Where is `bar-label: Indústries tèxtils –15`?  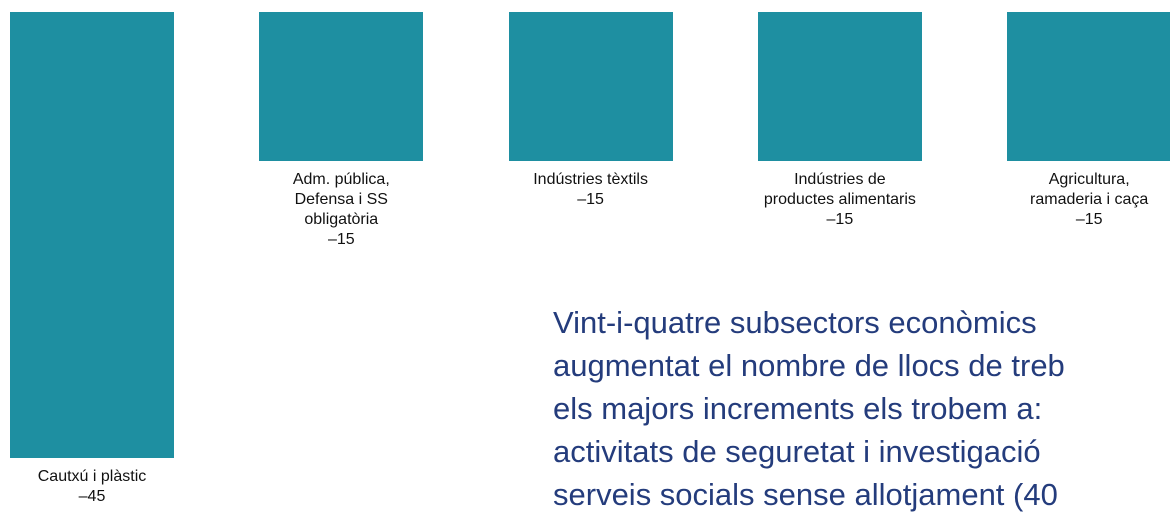
bar-label: Indústries tèxtils –15 is located at coordinates (591, 190).